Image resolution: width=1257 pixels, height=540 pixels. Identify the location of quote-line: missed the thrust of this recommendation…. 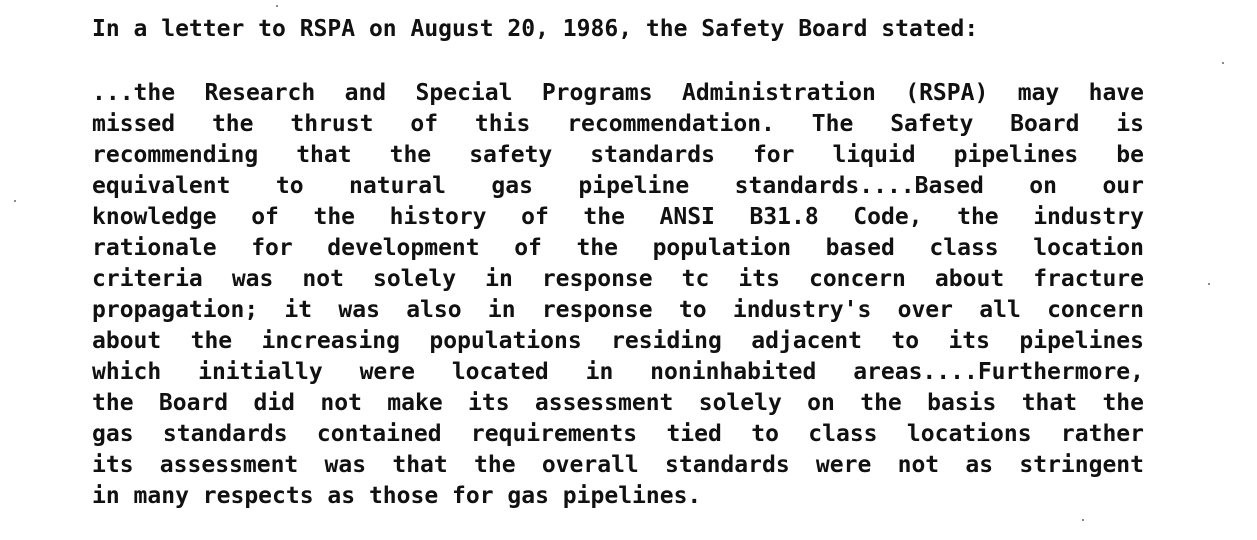
(618, 124).